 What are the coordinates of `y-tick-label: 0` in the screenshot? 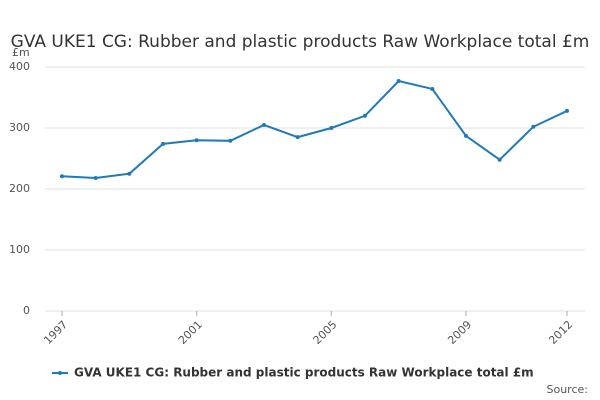 It's located at (26, 310).